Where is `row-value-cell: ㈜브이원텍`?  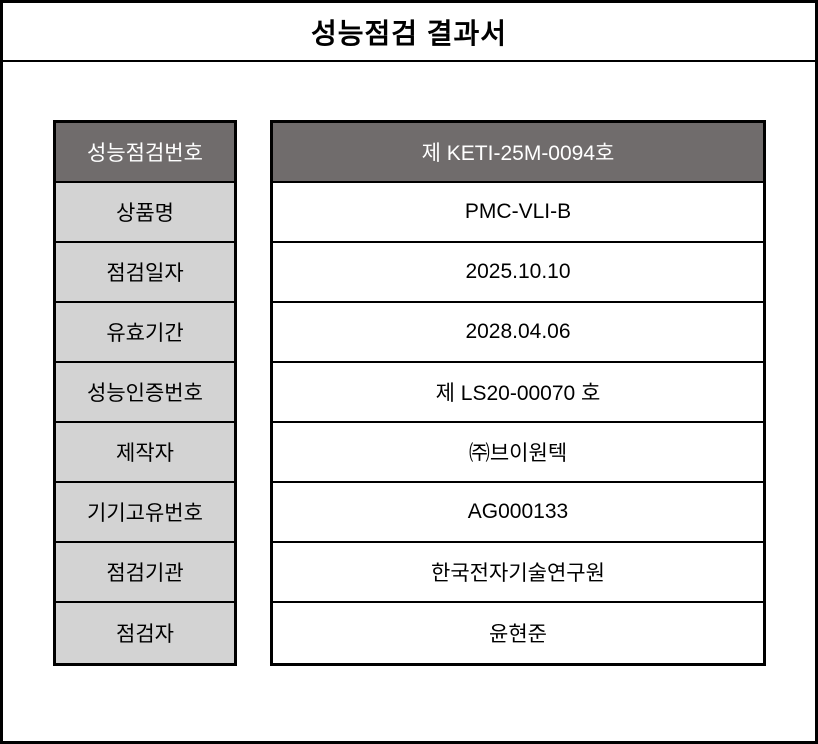 row-value-cell: ㈜브이원텍 is located at coordinates (518, 453).